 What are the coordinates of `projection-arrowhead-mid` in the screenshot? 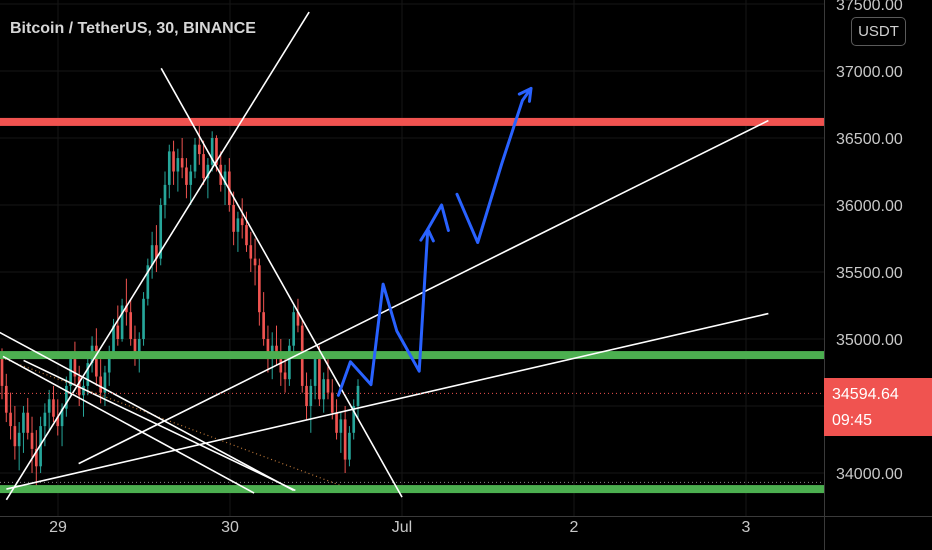 It's located at (427, 235).